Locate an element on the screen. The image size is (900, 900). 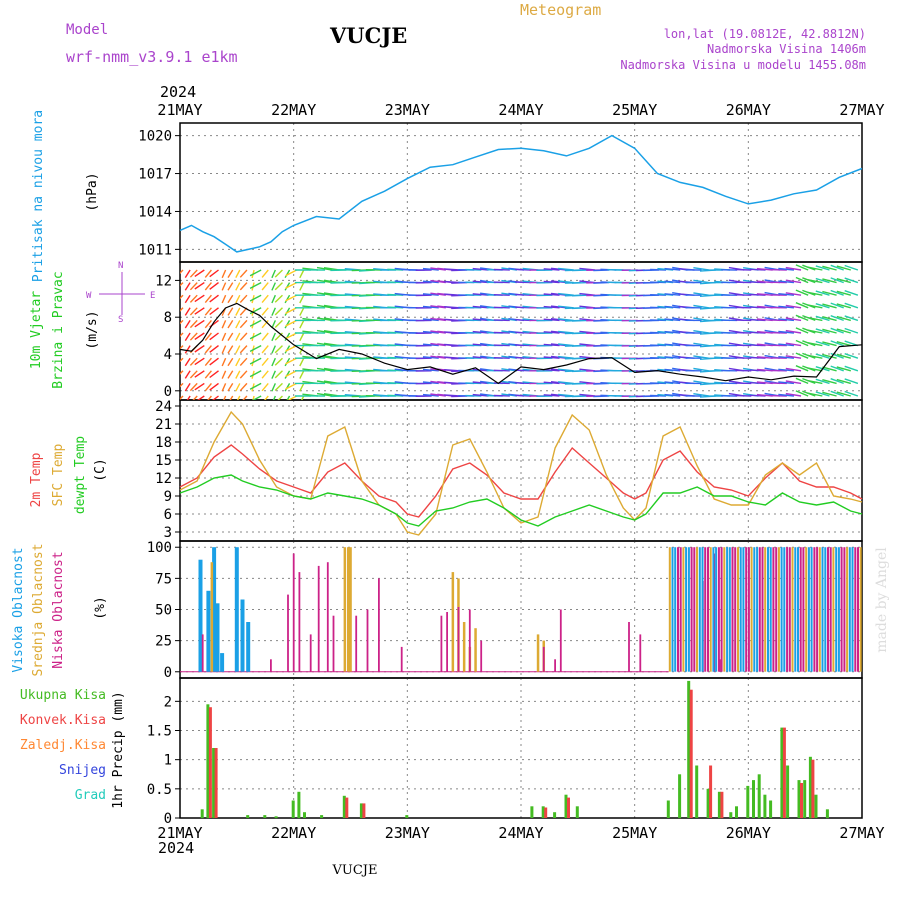
legend-grad: Grad is located at coordinates (90, 795).